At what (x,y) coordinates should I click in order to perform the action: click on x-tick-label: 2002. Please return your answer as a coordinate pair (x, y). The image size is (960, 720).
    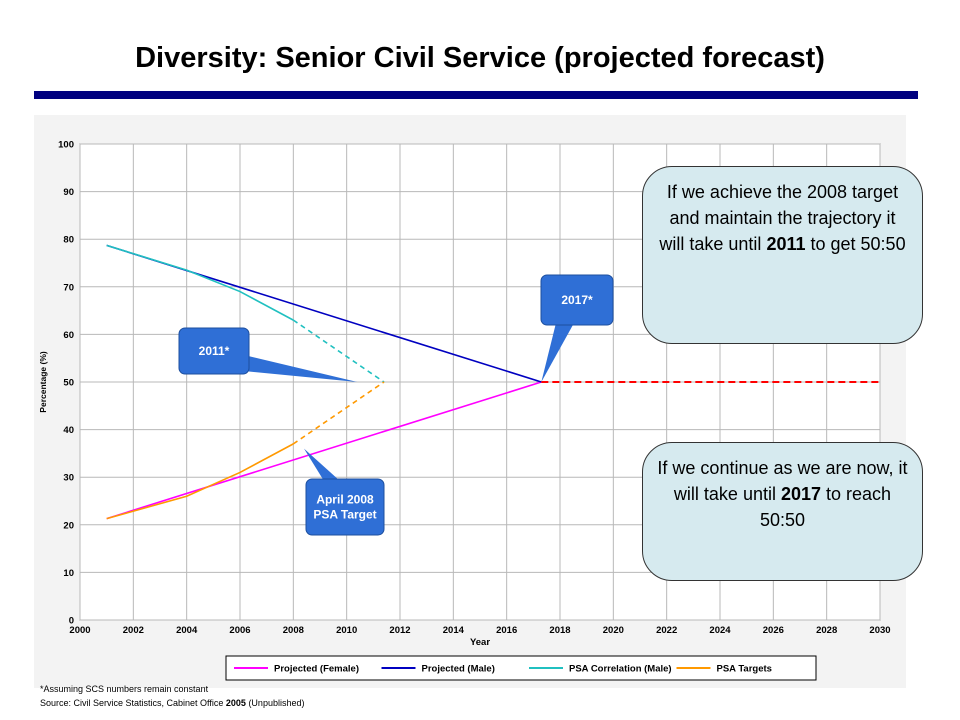
    Looking at the image, I should click on (133, 630).